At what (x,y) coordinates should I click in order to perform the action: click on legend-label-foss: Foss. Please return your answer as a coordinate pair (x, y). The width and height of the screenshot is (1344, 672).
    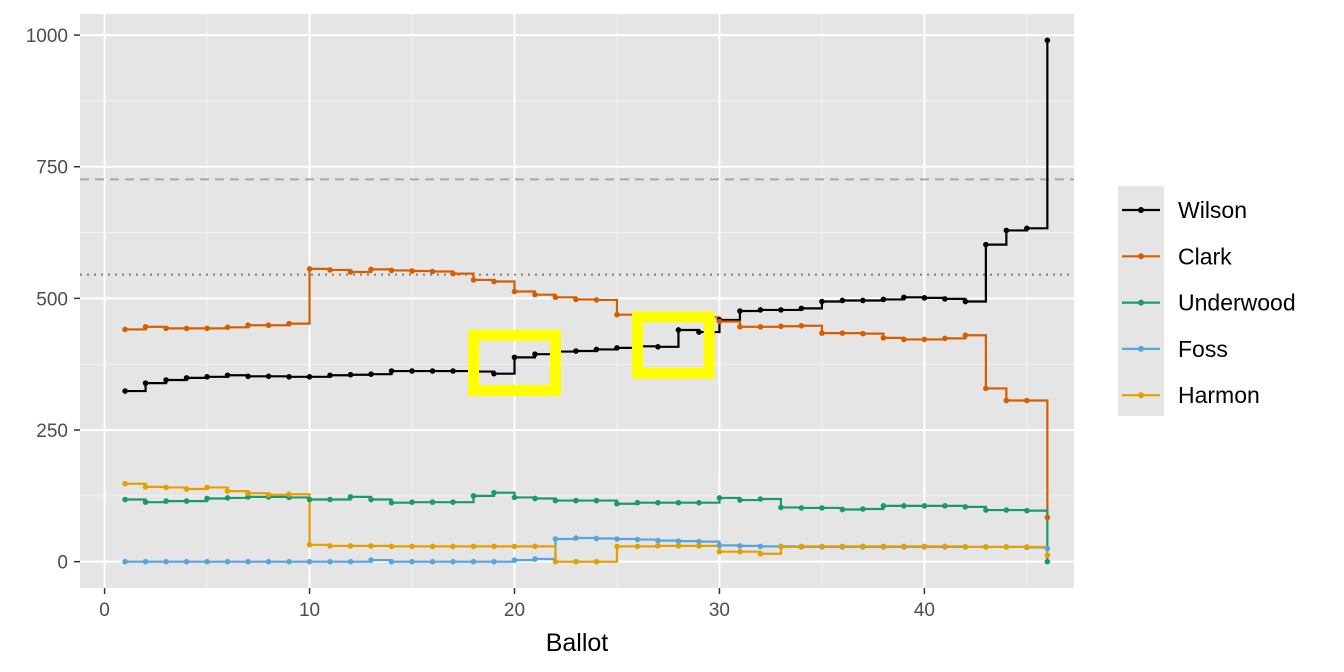
    Looking at the image, I should click on (1203, 349).